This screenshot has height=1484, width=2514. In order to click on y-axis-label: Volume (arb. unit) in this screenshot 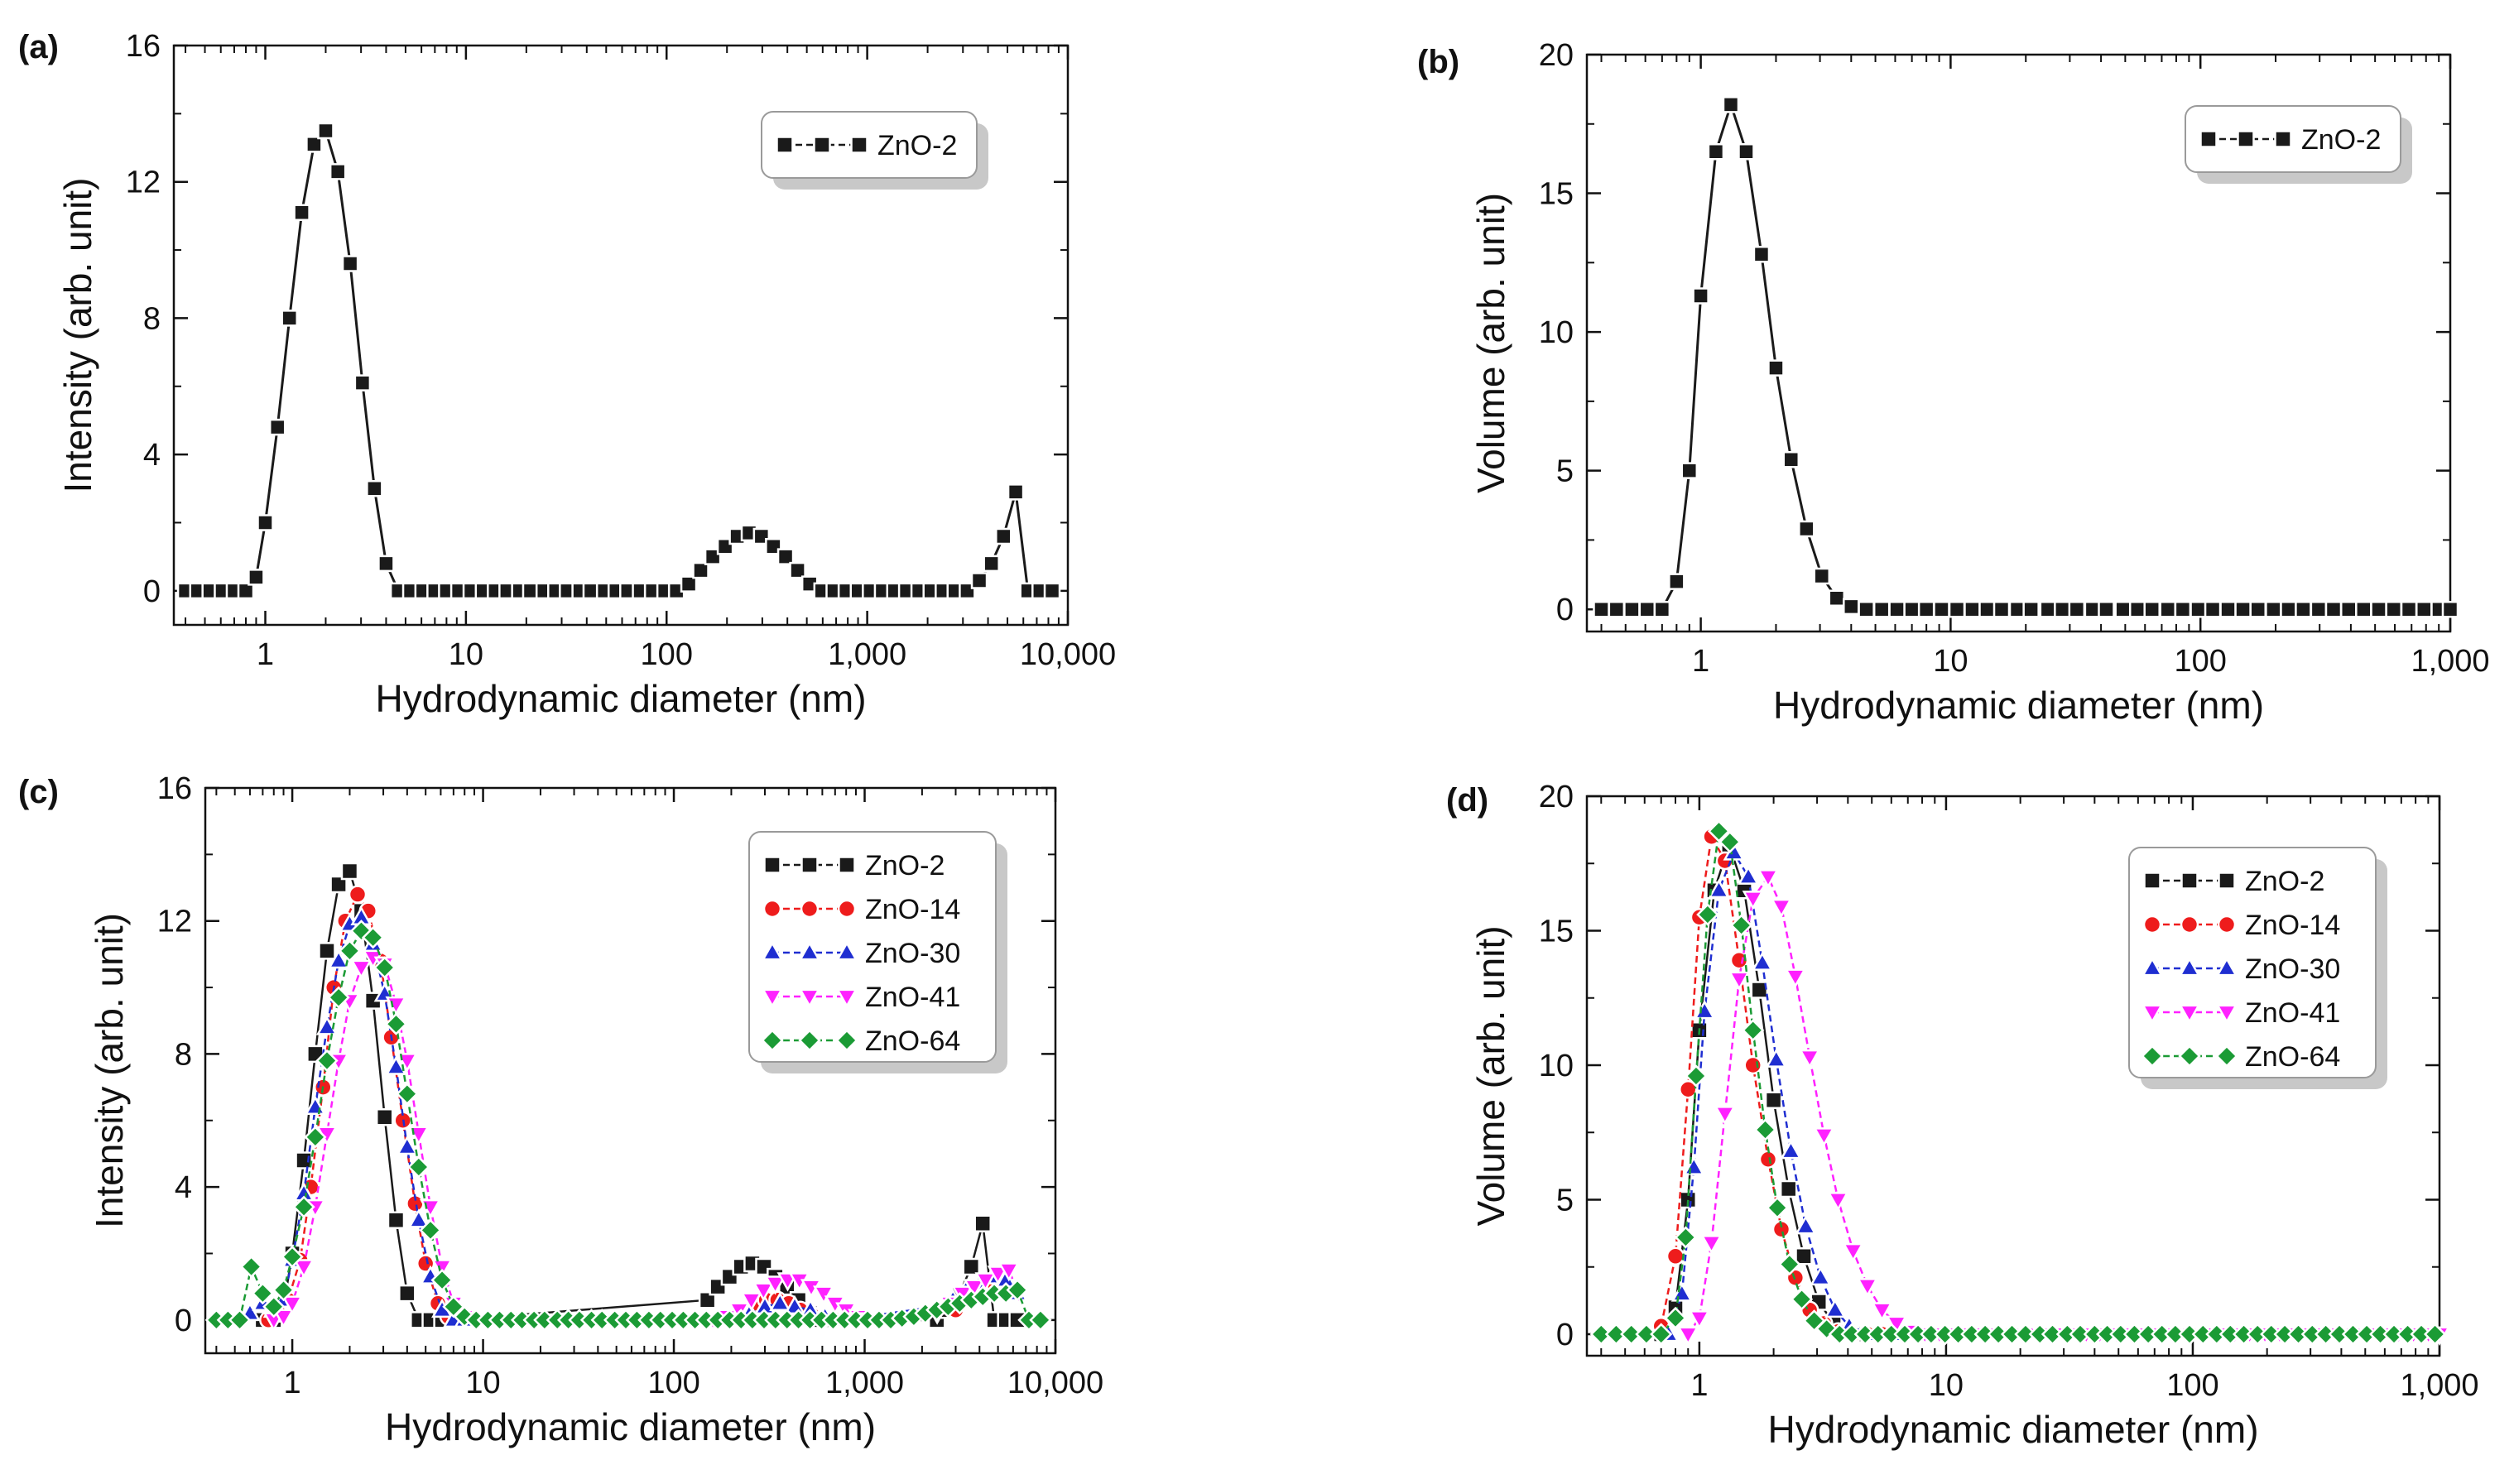, I will do `click(1490, 343)`.